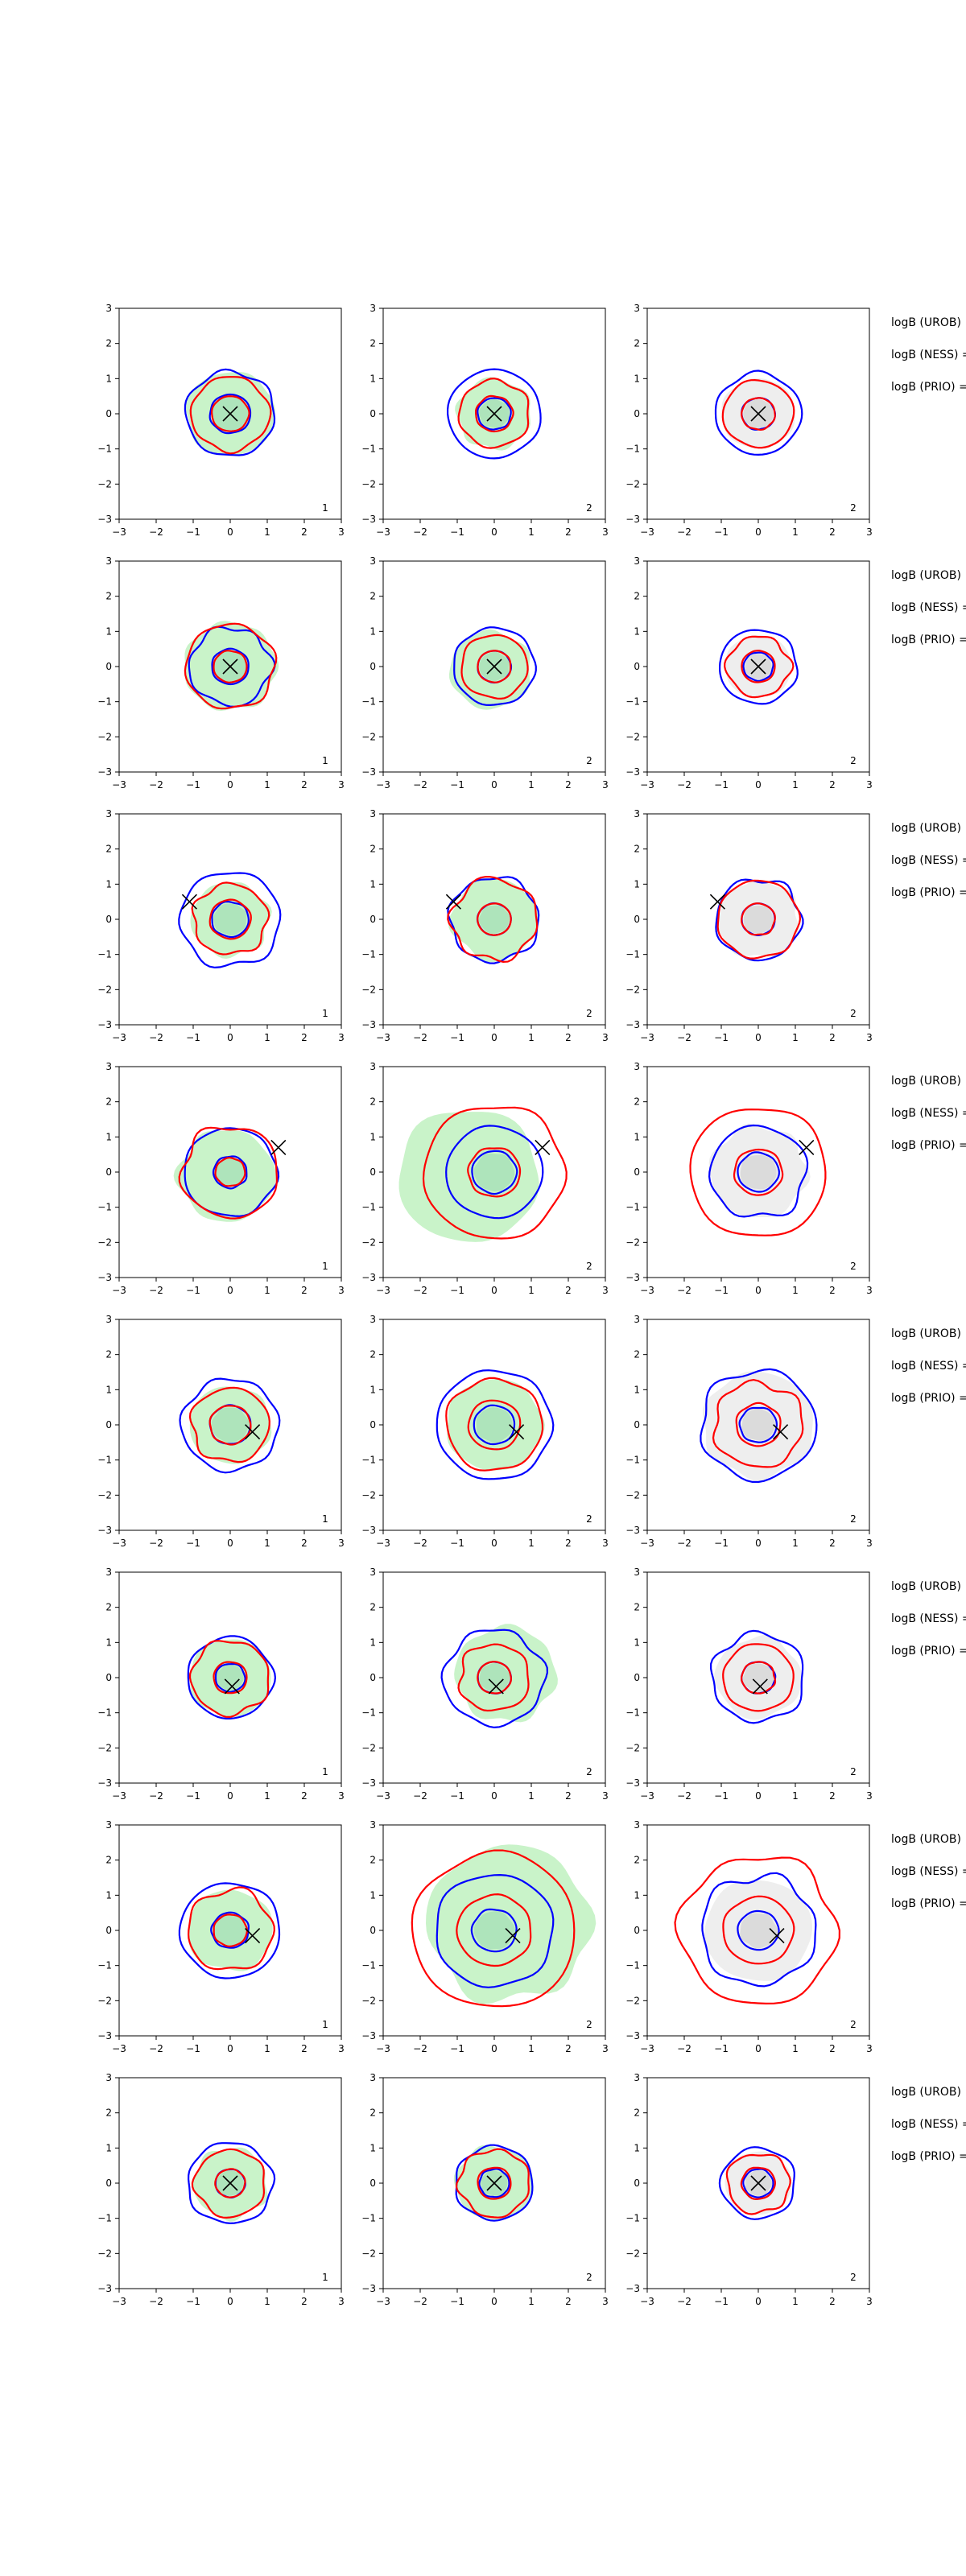 The width and height of the screenshot is (966, 2576). What do you see at coordinates (325, 1771) in the screenshot?
I see `panel-corner-label: 1` at bounding box center [325, 1771].